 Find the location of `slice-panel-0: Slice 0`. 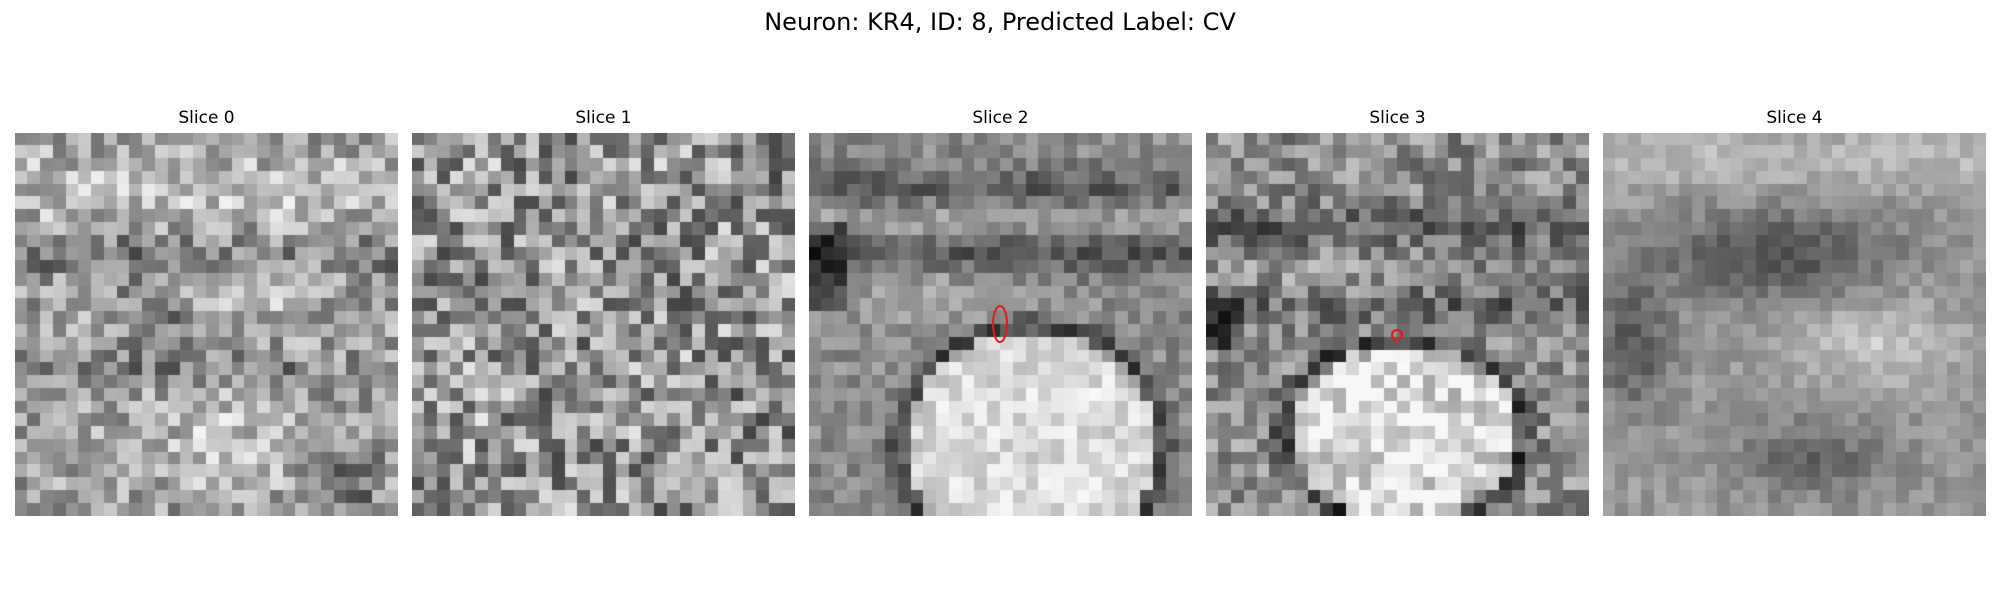

slice-panel-0: Slice 0 is located at coordinates (206, 312).